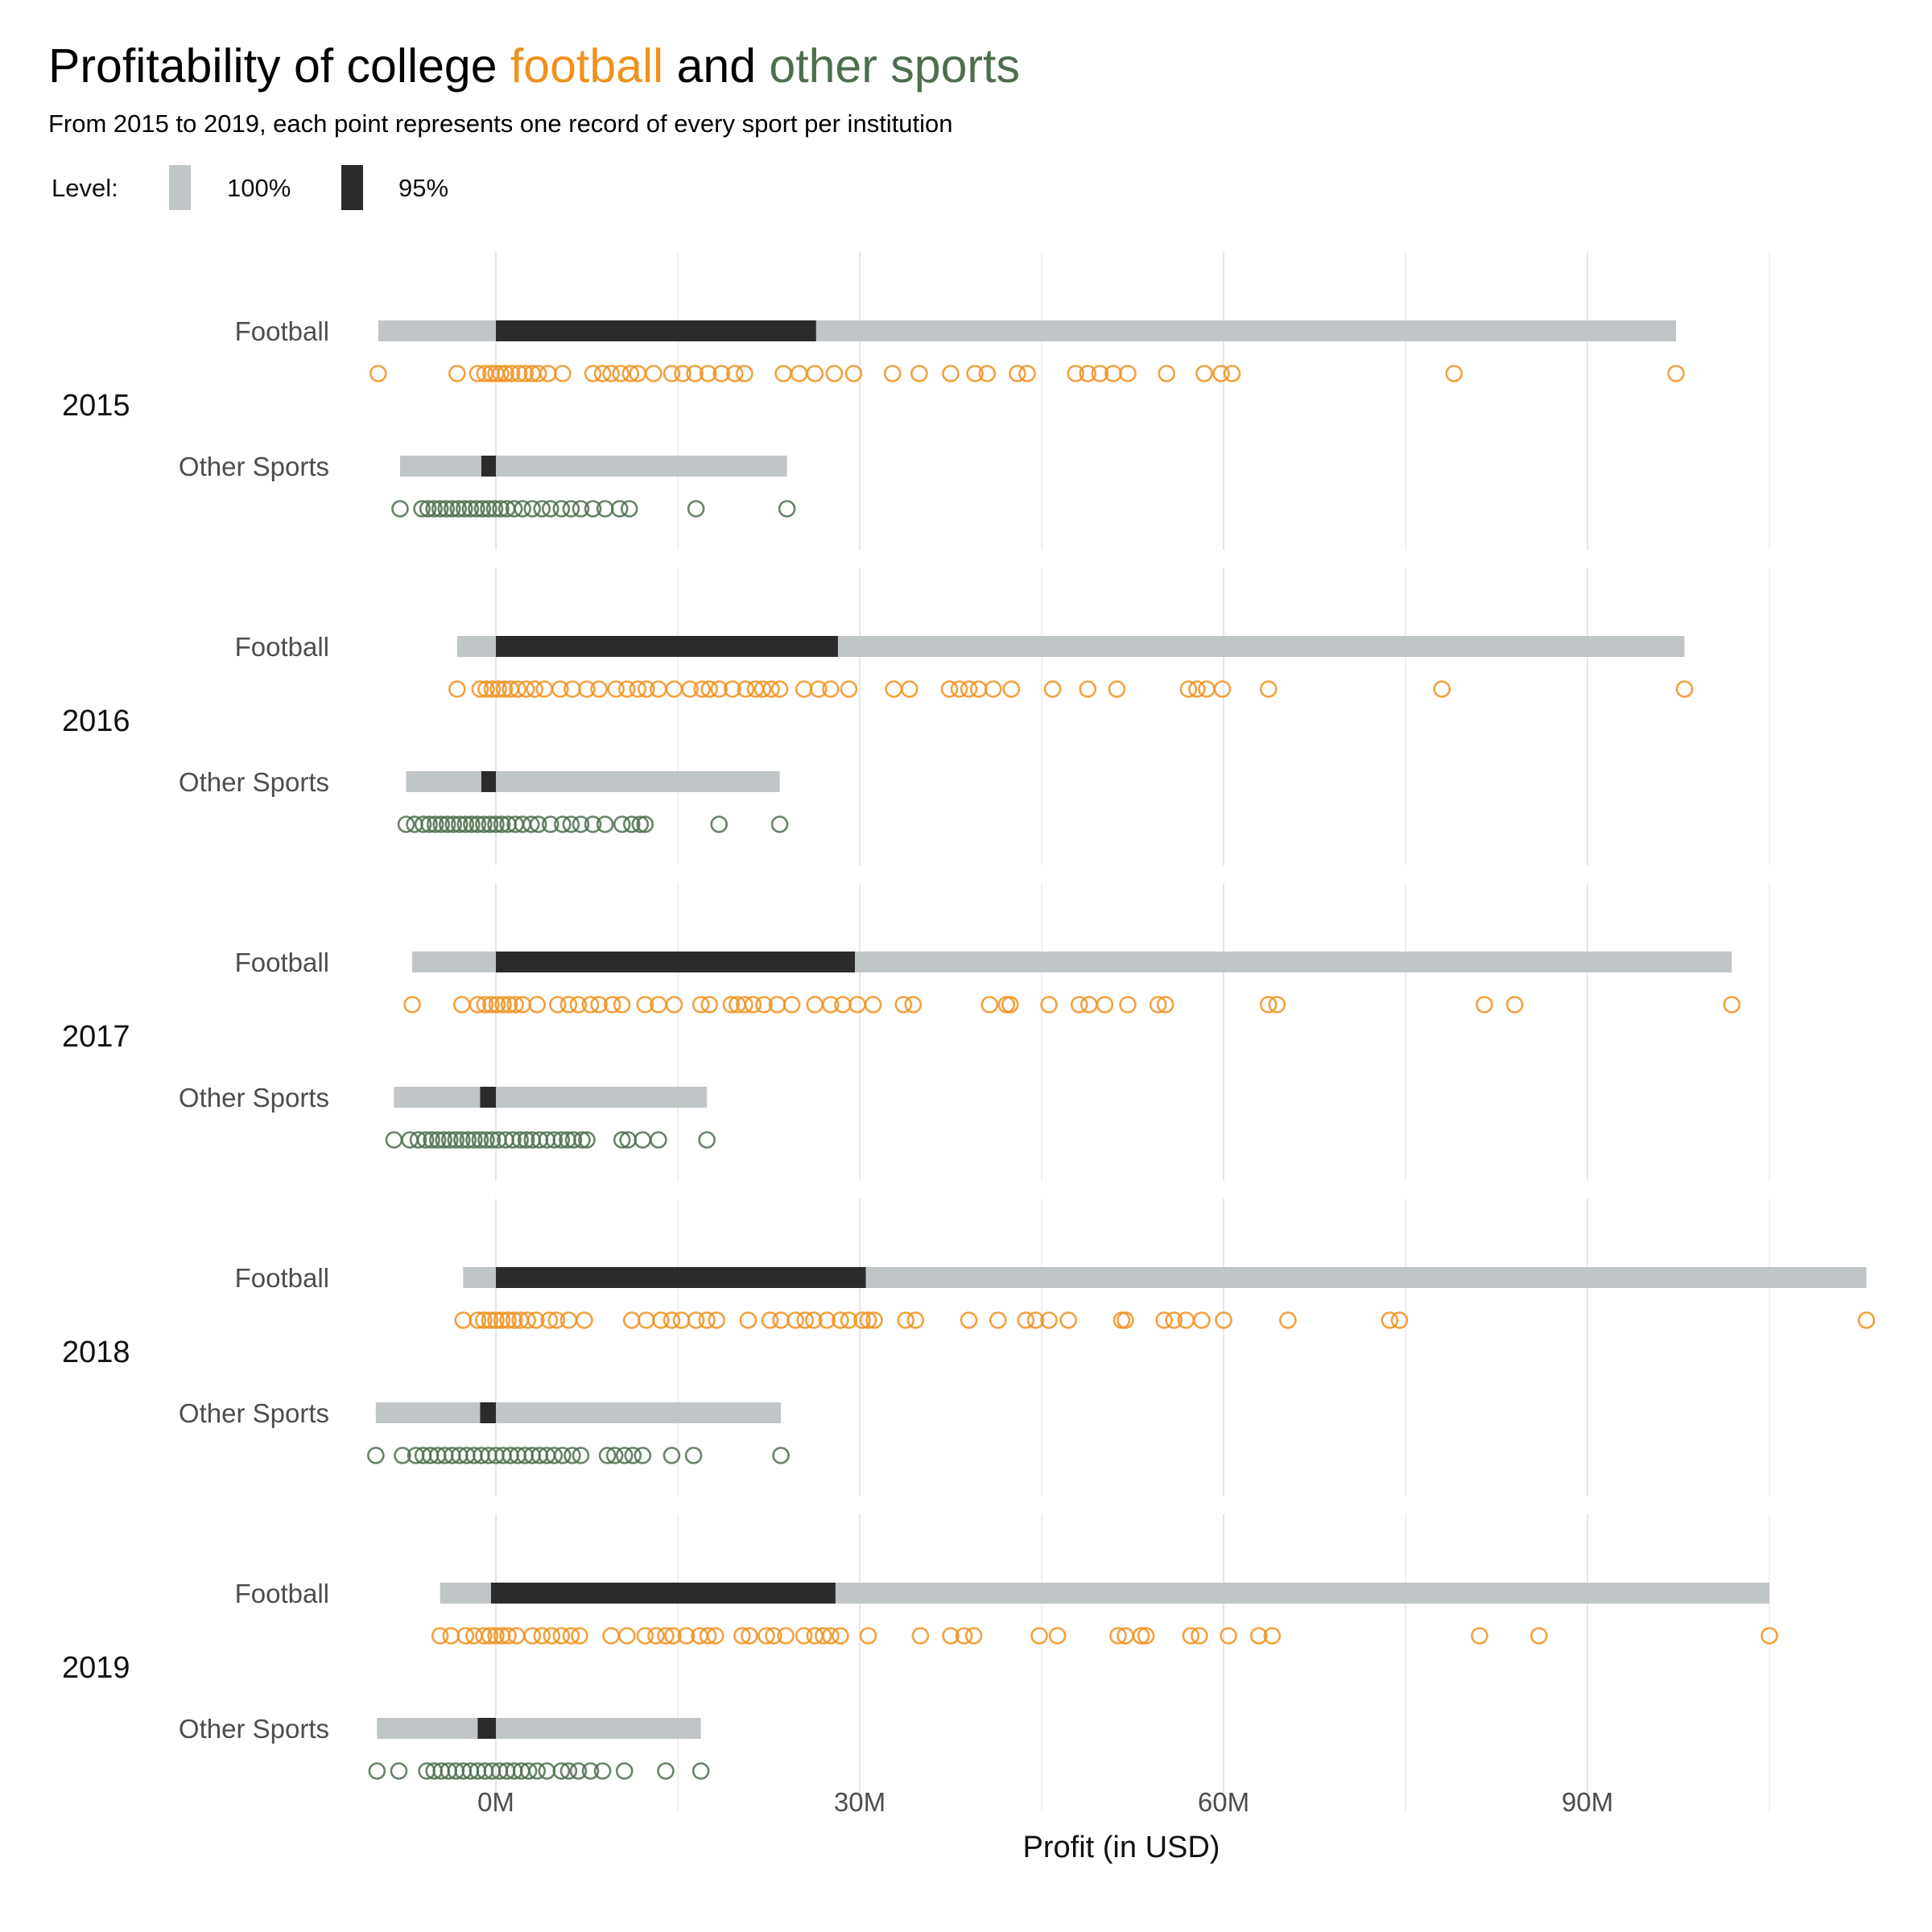 Image resolution: width=1932 pixels, height=1932 pixels. I want to click on x-axis: 0M 30M 60M 90M, so click(1045, 1802).